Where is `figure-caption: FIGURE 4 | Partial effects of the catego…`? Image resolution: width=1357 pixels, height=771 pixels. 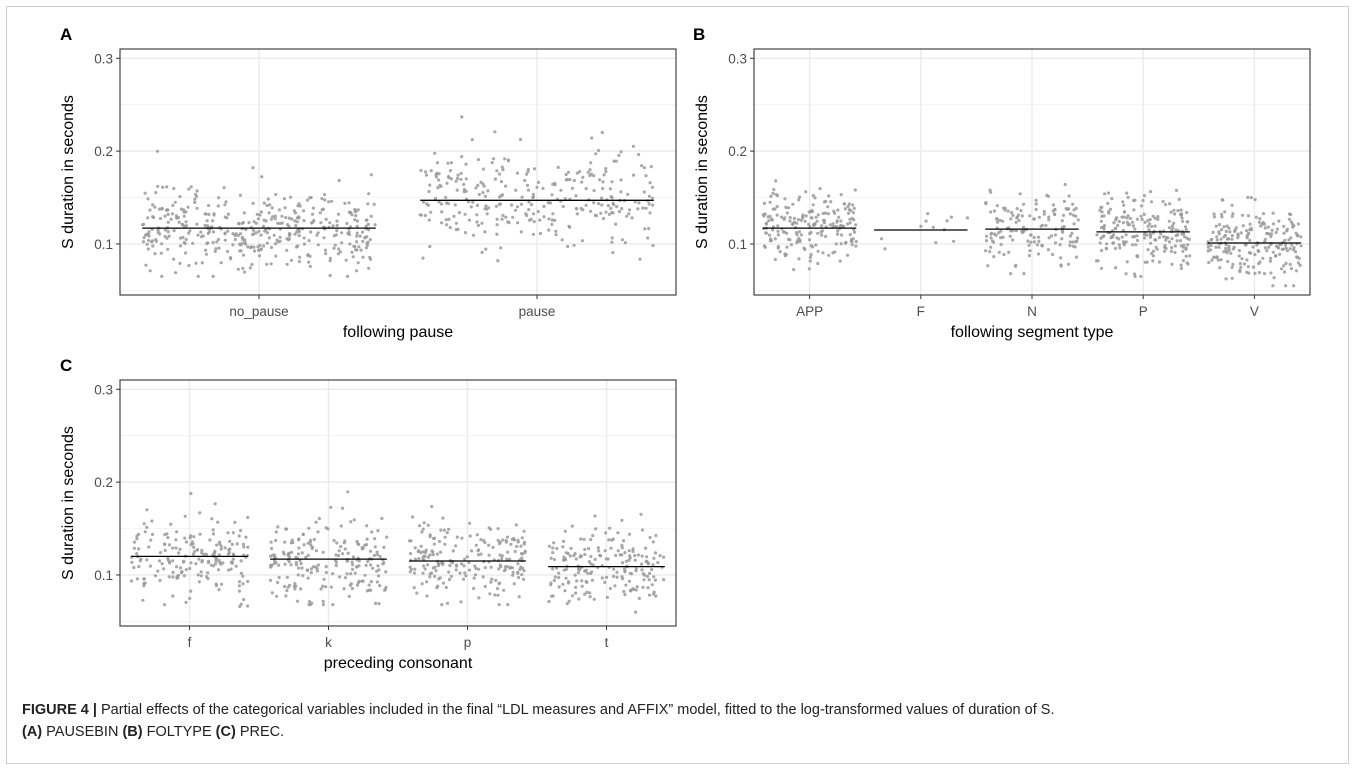
figure-caption: FIGURE 4 | Partial effects of the catego… is located at coordinates (682, 721).